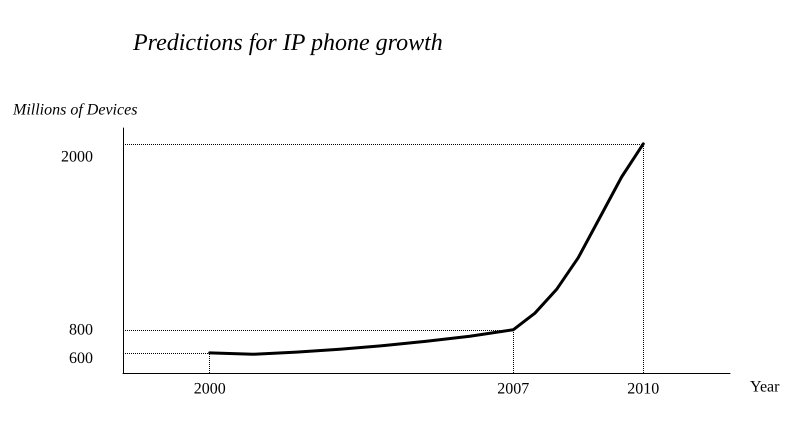  Describe the element at coordinates (77, 157) in the screenshot. I see `y-tick-label: 2000` at that location.